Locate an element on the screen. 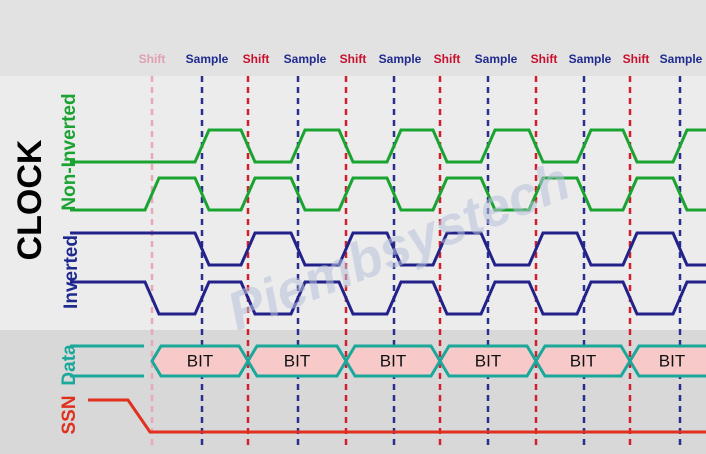 Image resolution: width=706 pixels, height=454 pixels. non-inverted-label: Non-Inverted is located at coordinates (69, 151).